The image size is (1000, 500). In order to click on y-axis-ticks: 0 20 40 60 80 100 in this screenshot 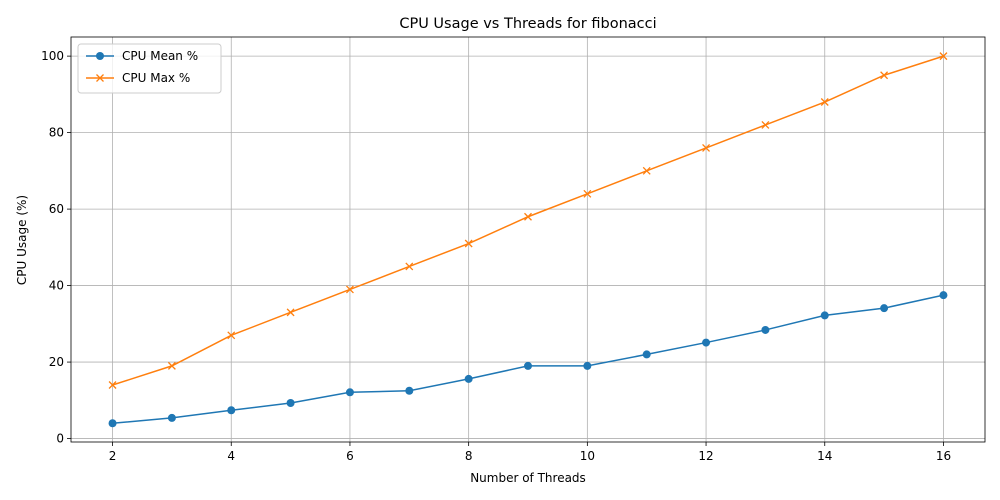, I will do `click(56, 247)`.